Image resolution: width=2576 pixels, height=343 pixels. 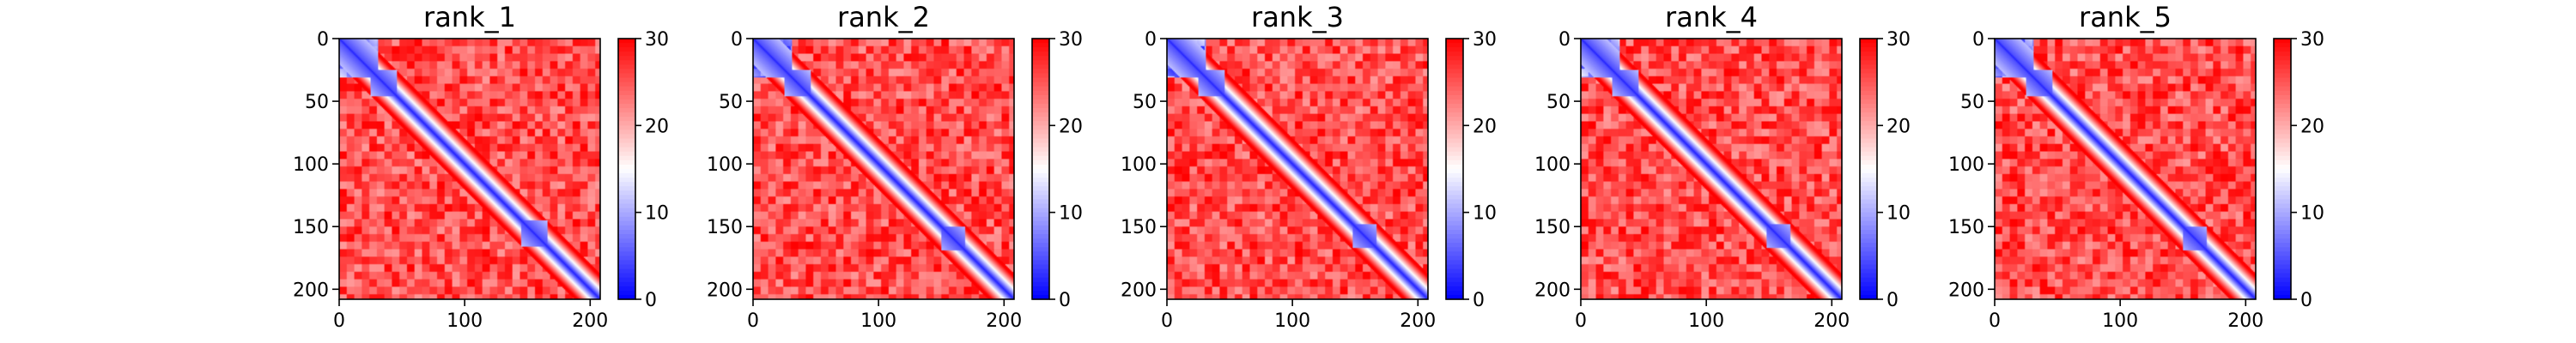 I want to click on colorbar: 0 10 20 30, so click(x=1057, y=170).